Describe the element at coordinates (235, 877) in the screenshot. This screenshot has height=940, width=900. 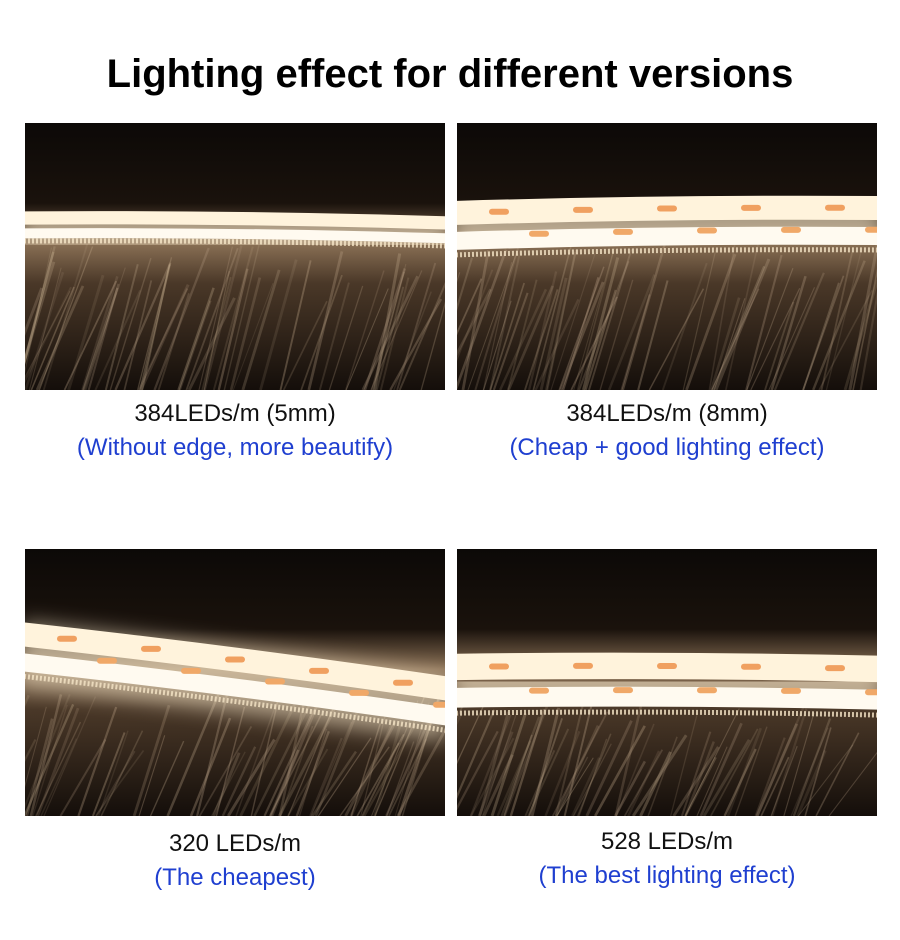
I see `version-note: (The cheapest)` at that location.